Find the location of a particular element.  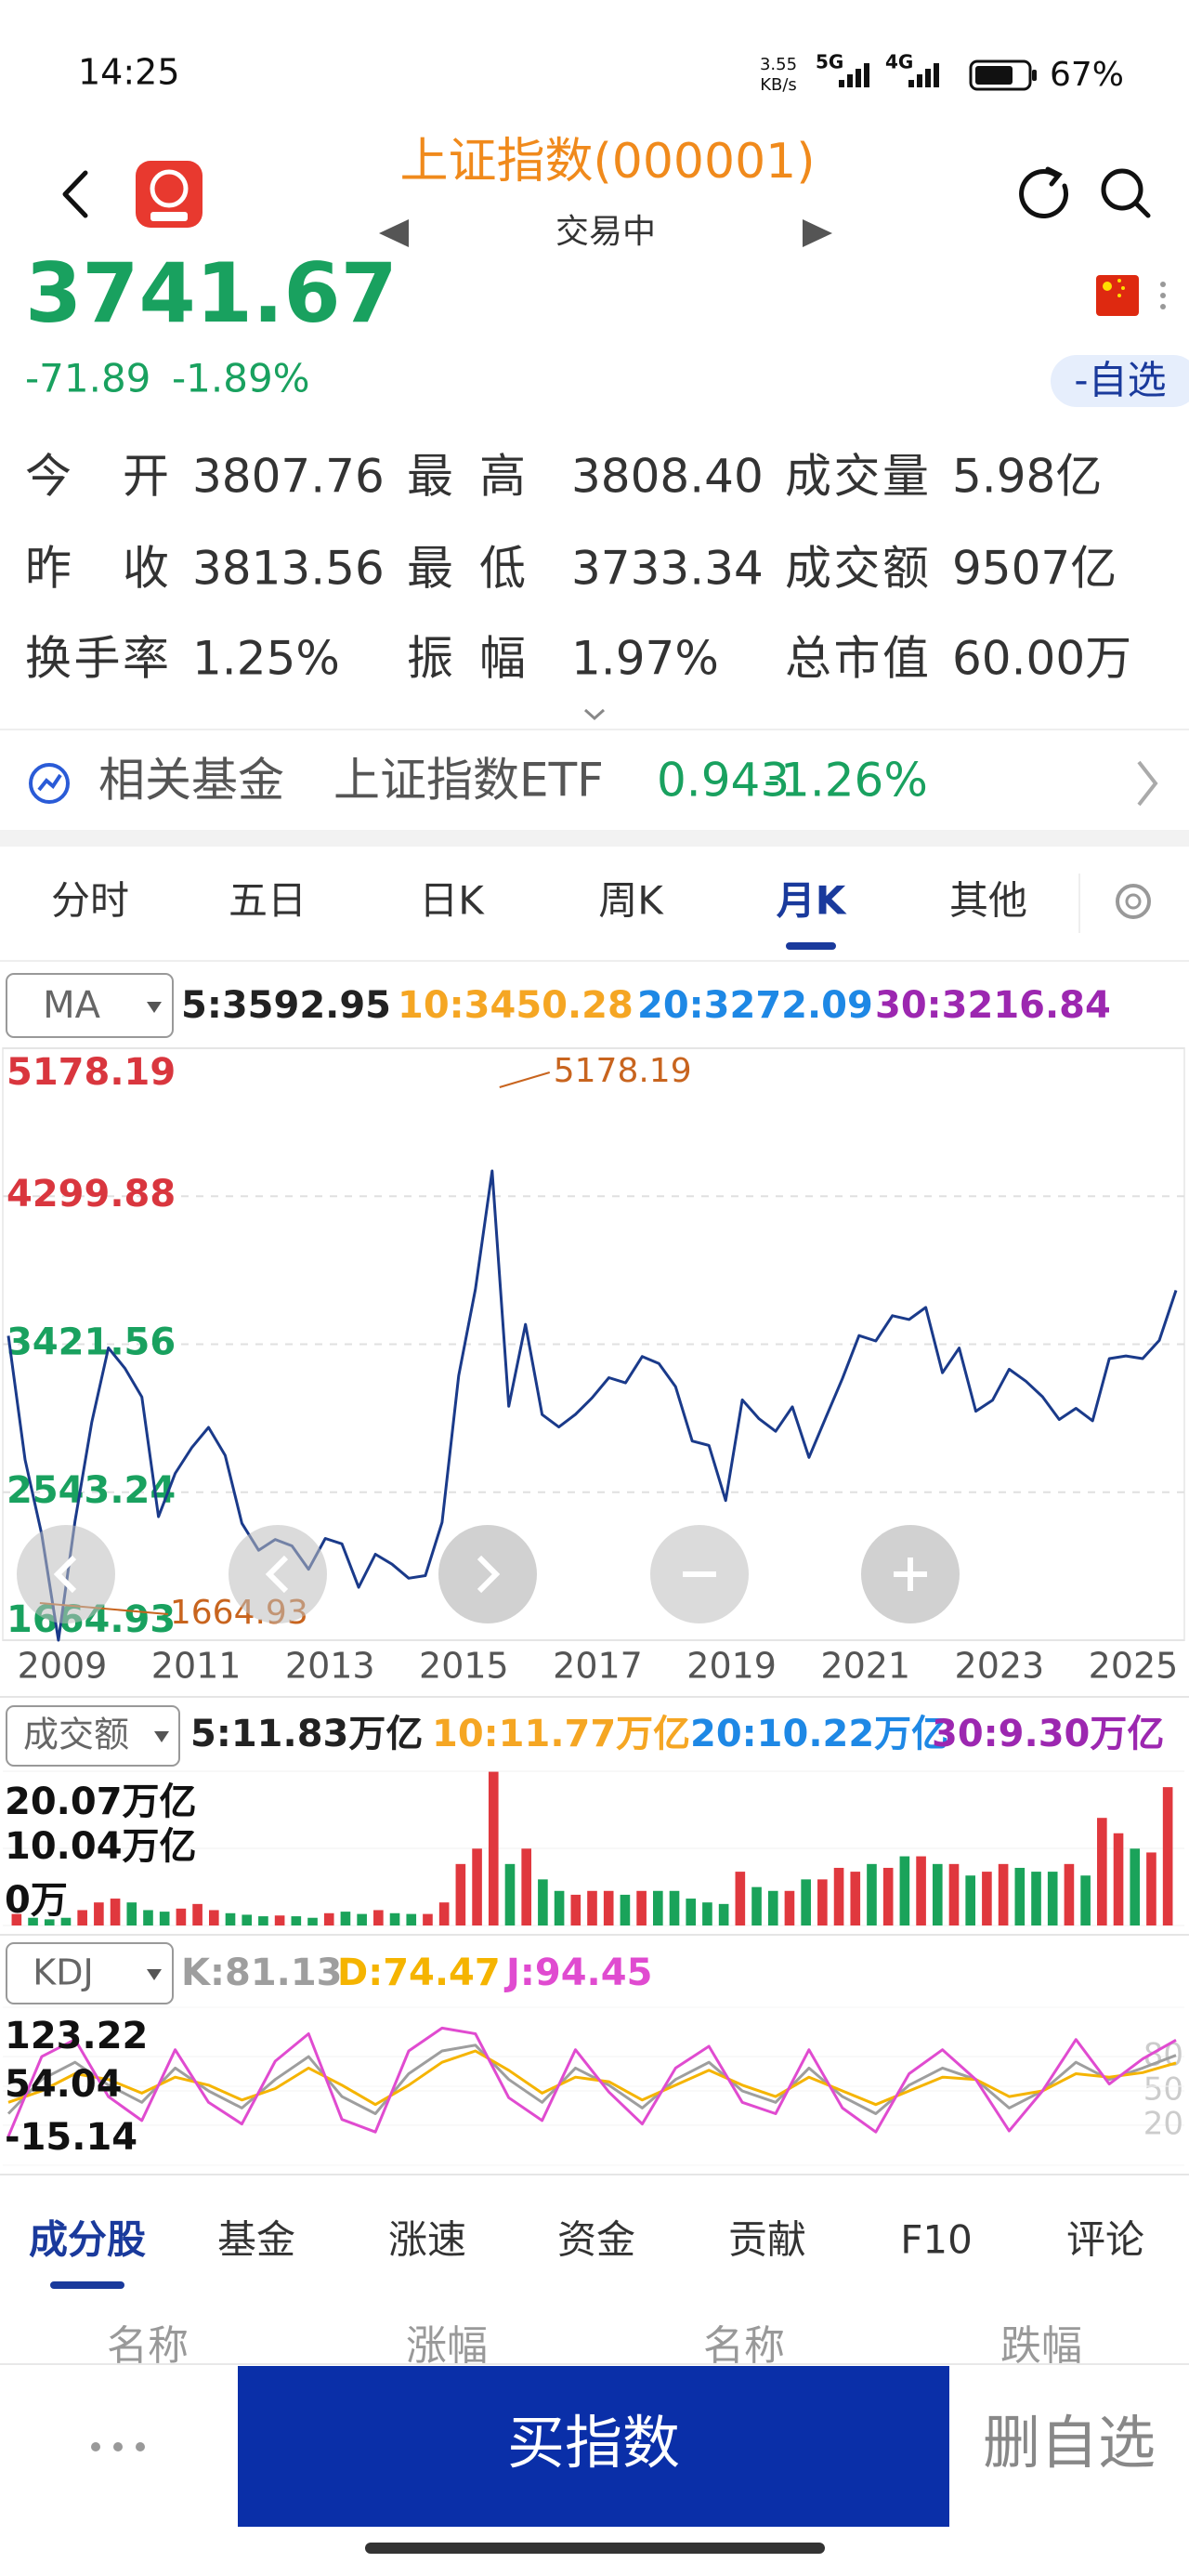

nav-left is located at coordinates (278, 1574).